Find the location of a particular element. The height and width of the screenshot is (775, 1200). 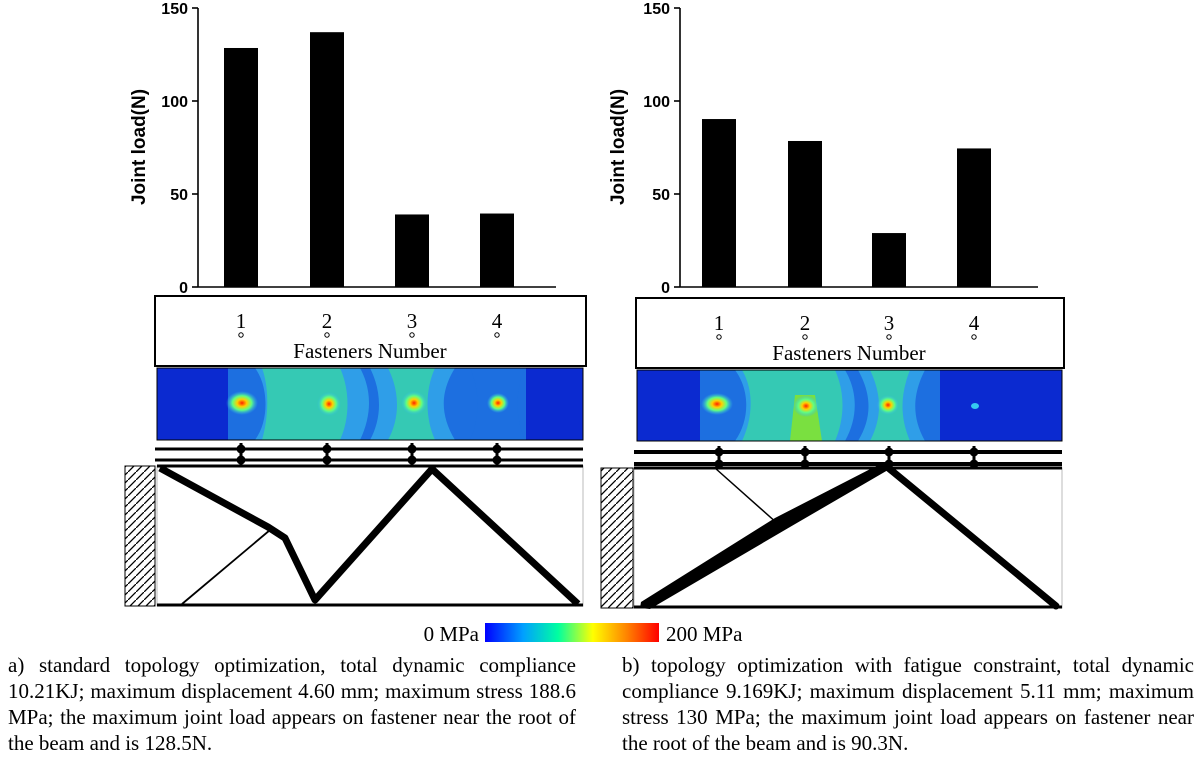

fastener-number-b-2: 2 is located at coordinates (805, 323).